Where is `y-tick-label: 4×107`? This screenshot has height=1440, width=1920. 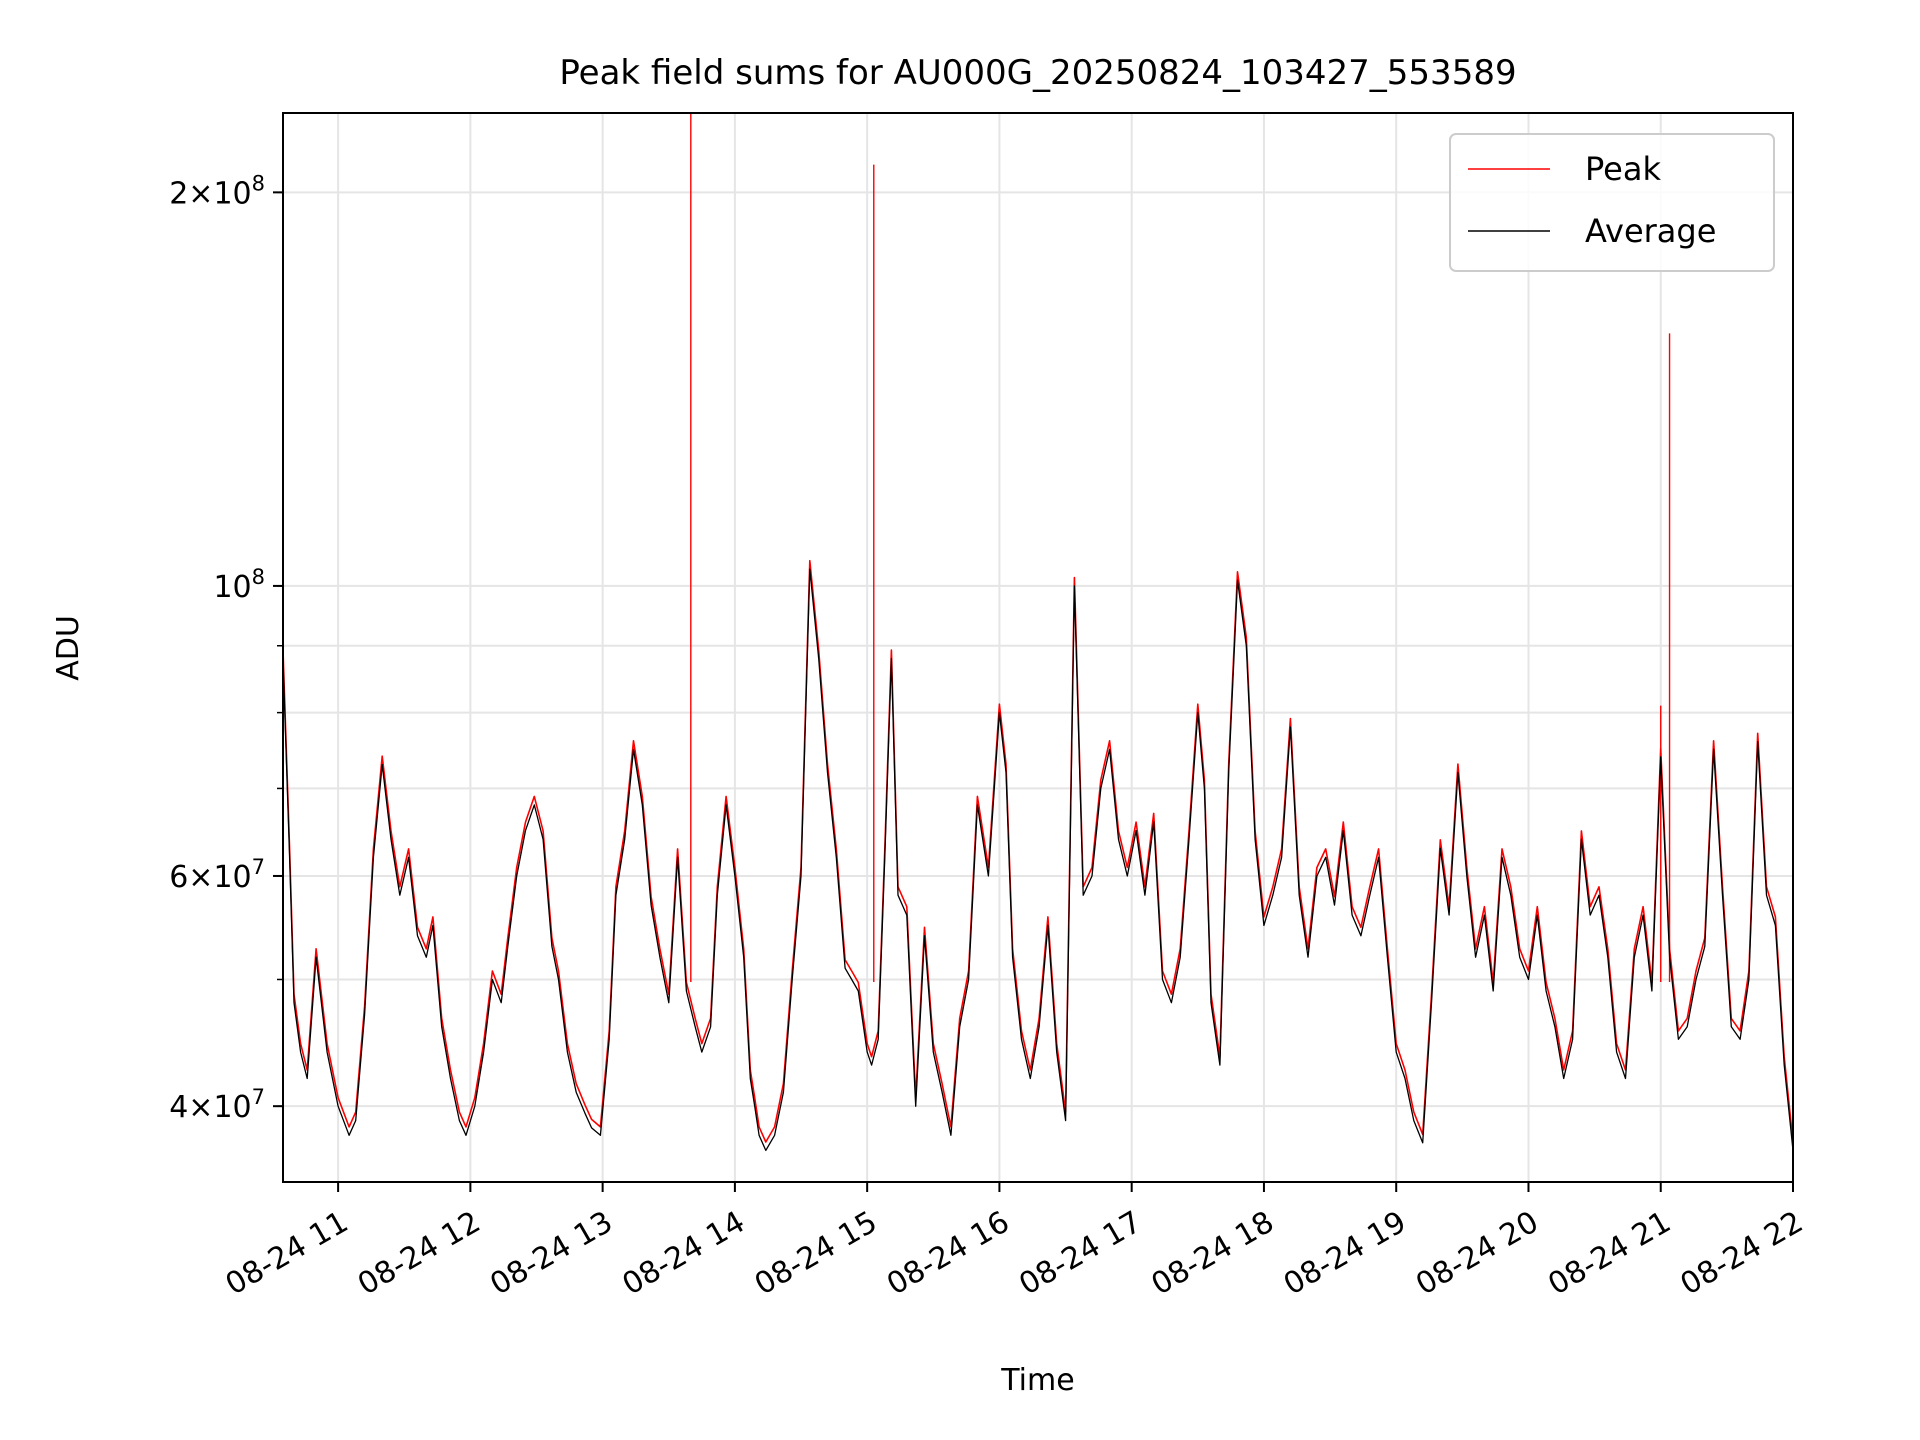 y-tick-label: 4×107 is located at coordinates (217, 1105).